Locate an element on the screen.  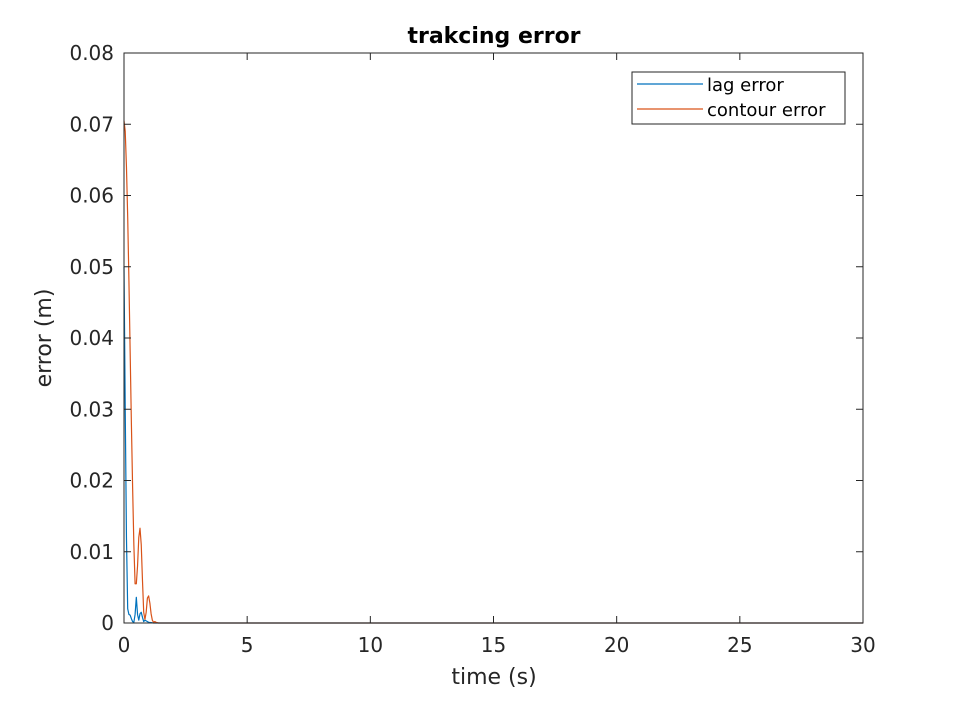
legend-label-lag-error: lag error is located at coordinates (745, 85).